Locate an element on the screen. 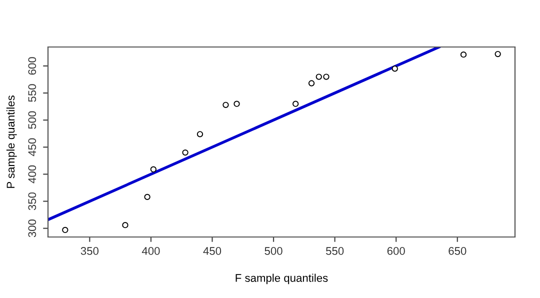 Image resolution: width=540 pixels, height=298 pixels. y-tick-label: 400 is located at coordinates (32, 174).